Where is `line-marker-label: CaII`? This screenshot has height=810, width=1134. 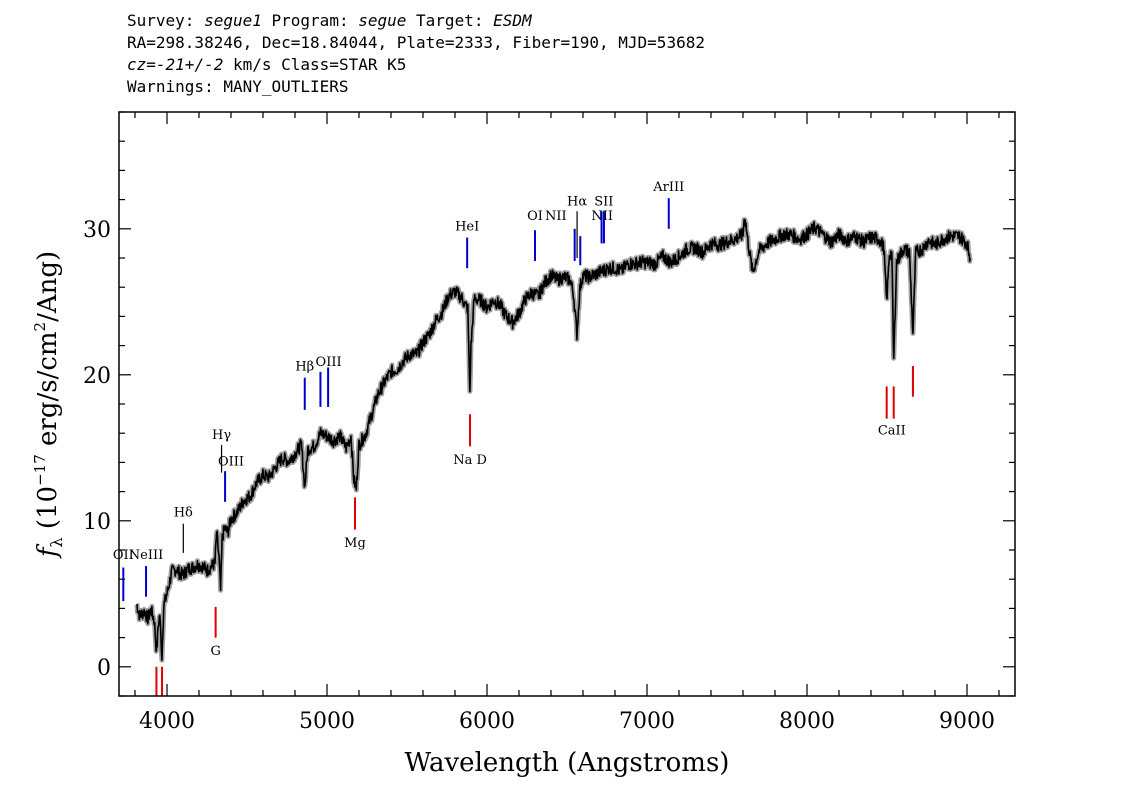 line-marker-label: CaII is located at coordinates (892, 431).